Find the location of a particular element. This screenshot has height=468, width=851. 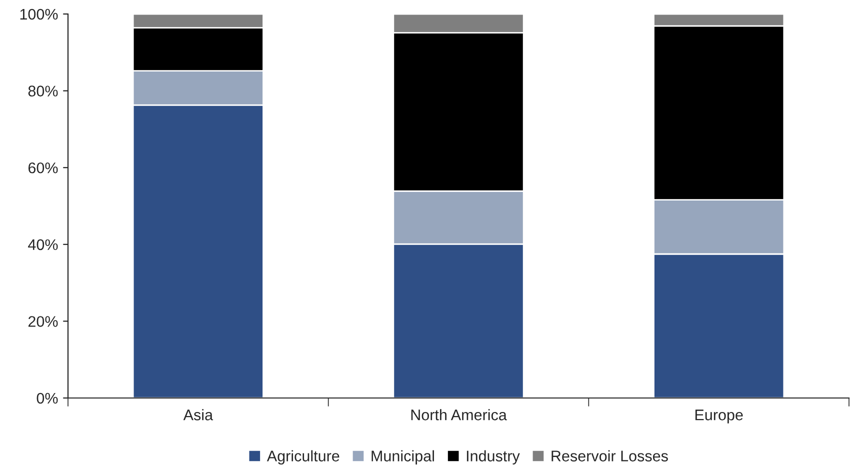

y-tick-label: 0% is located at coordinates (47, 398).